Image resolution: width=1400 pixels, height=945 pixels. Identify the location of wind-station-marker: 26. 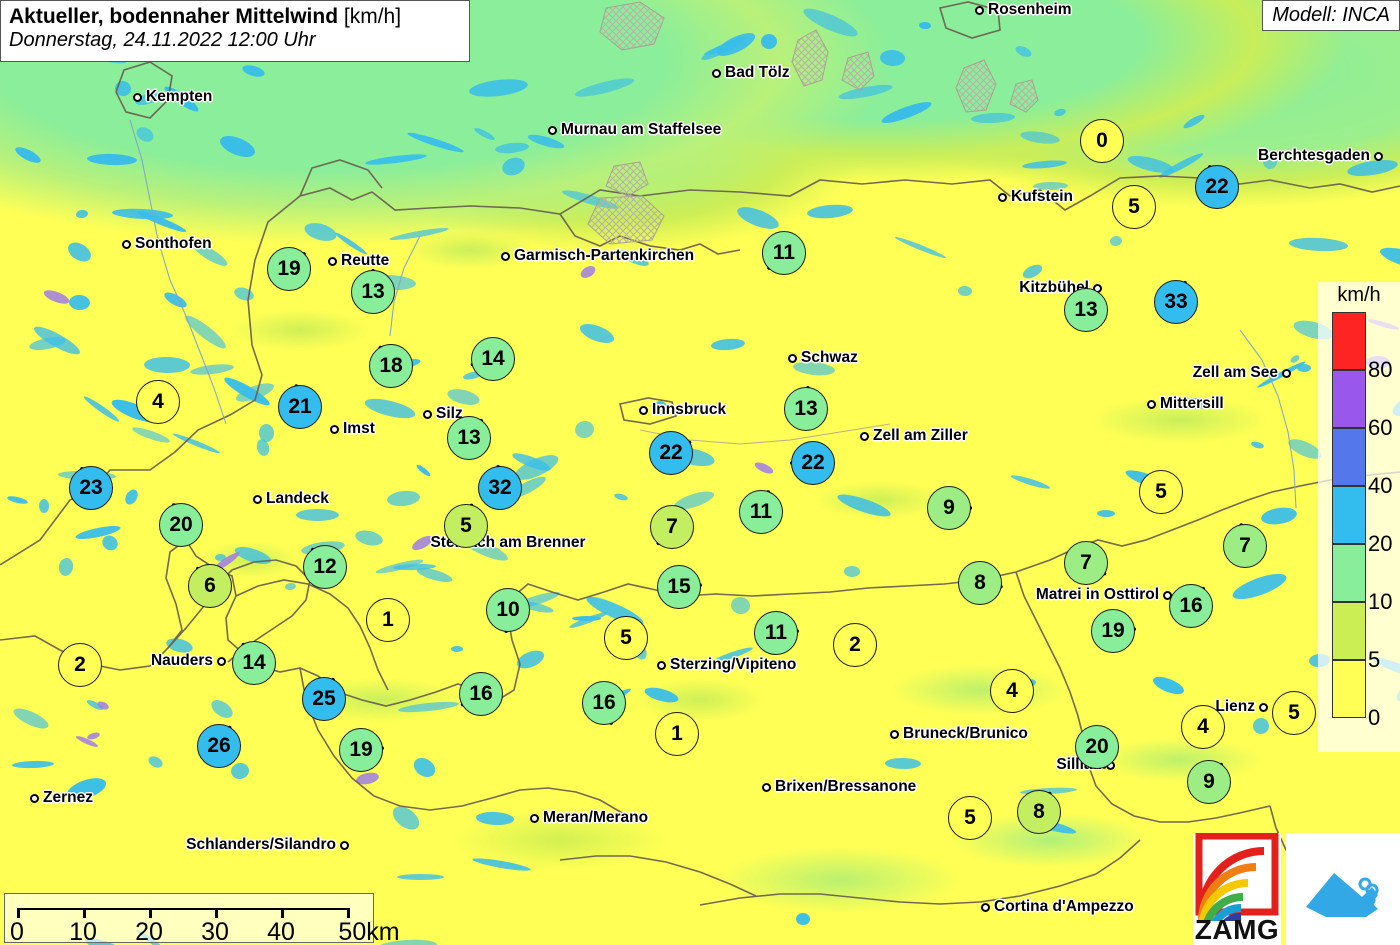
(219, 746).